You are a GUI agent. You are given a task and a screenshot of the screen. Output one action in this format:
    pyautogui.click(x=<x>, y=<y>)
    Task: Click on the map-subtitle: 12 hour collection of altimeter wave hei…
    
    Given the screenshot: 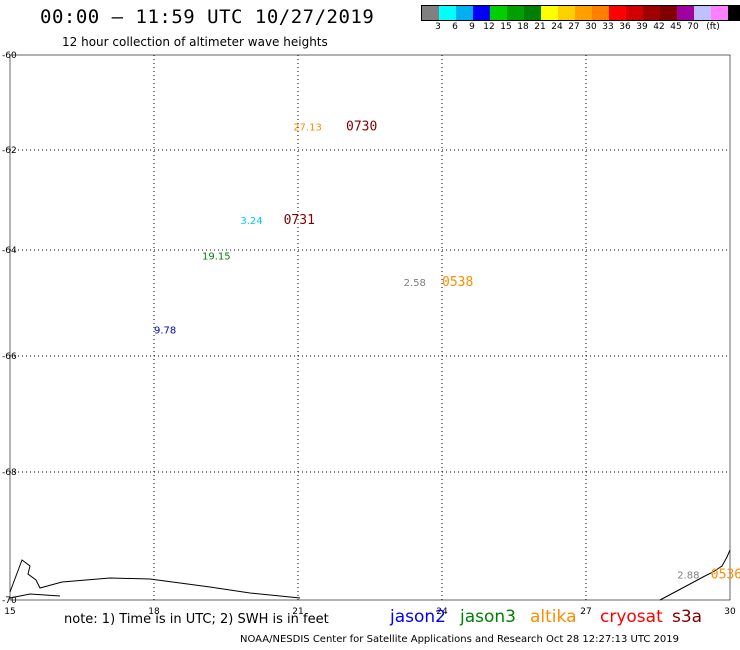 What is the action you would take?
    pyautogui.click(x=195, y=42)
    